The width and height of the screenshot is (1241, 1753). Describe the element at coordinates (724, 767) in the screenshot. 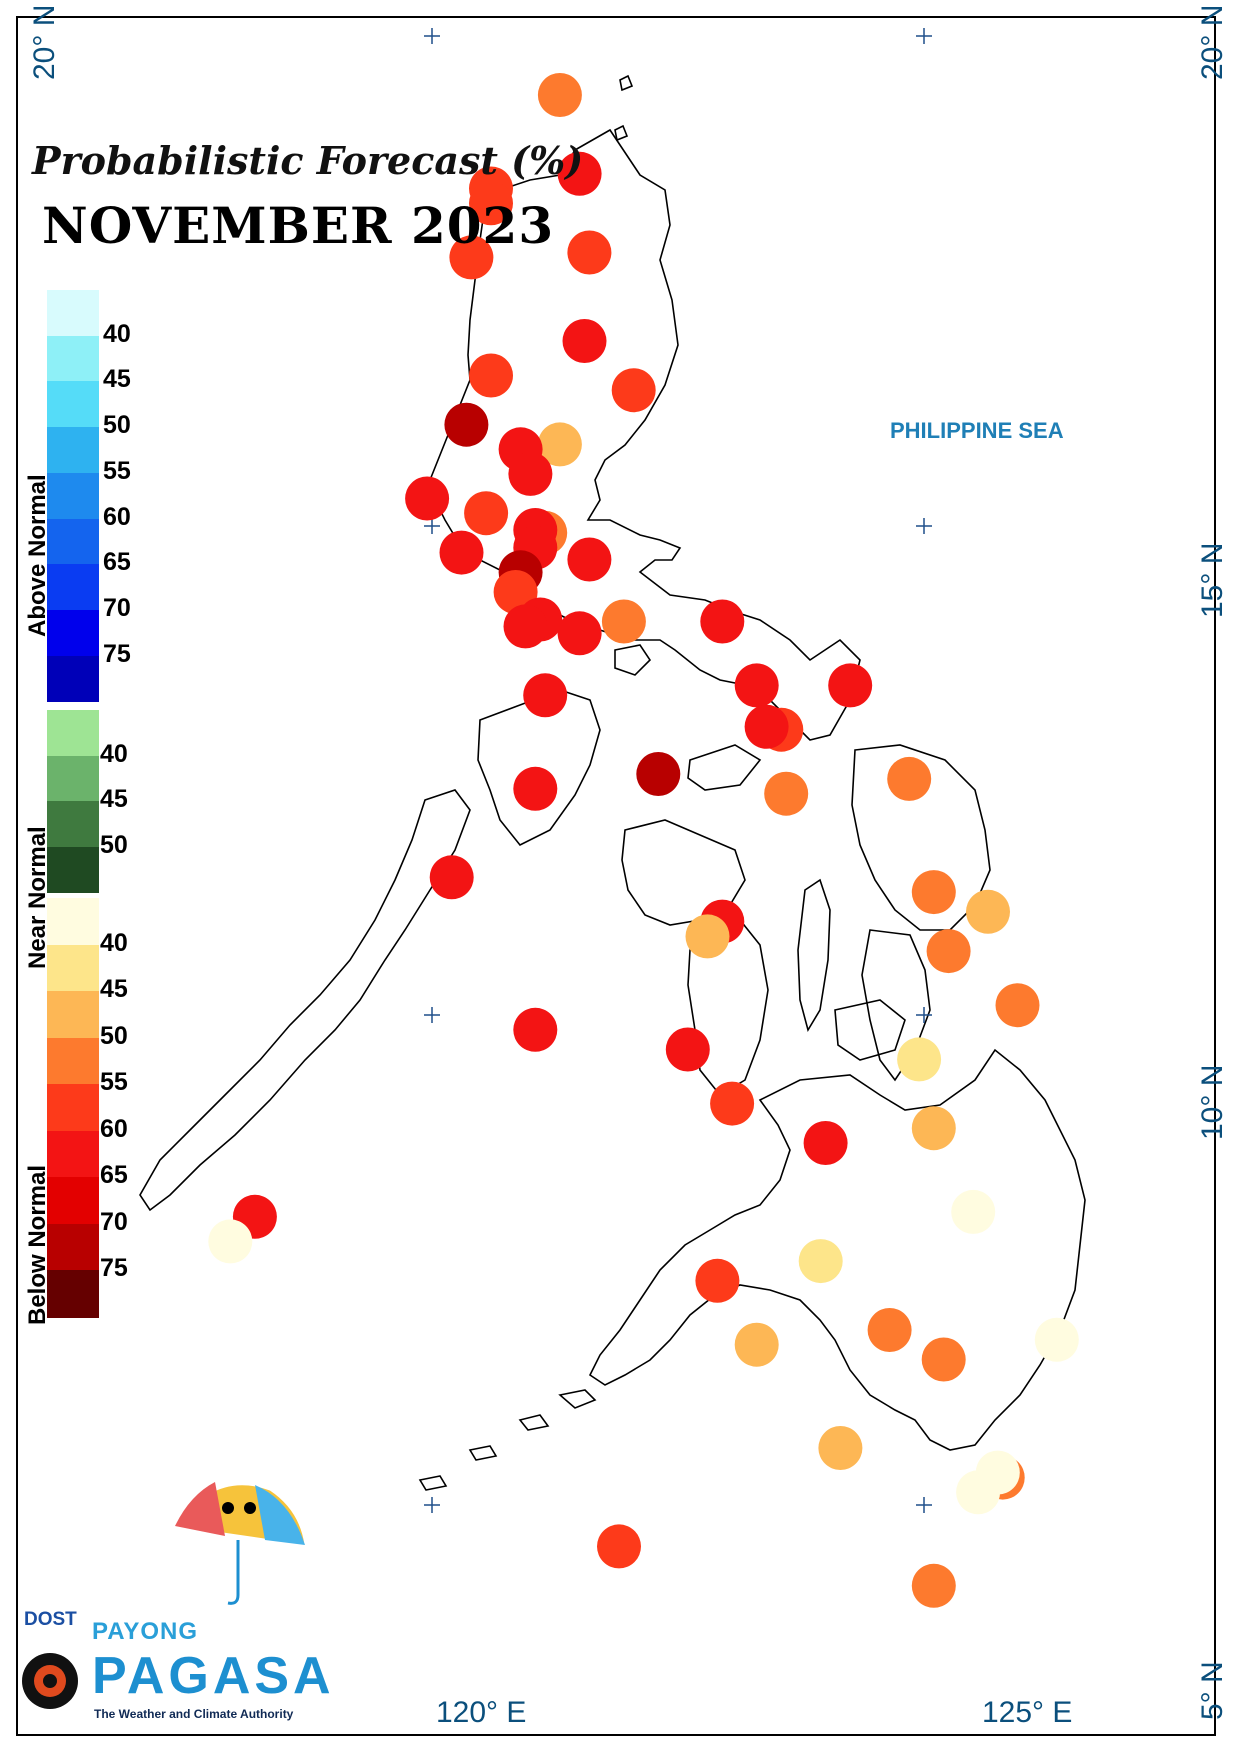

I see `masbate-outline` at that location.